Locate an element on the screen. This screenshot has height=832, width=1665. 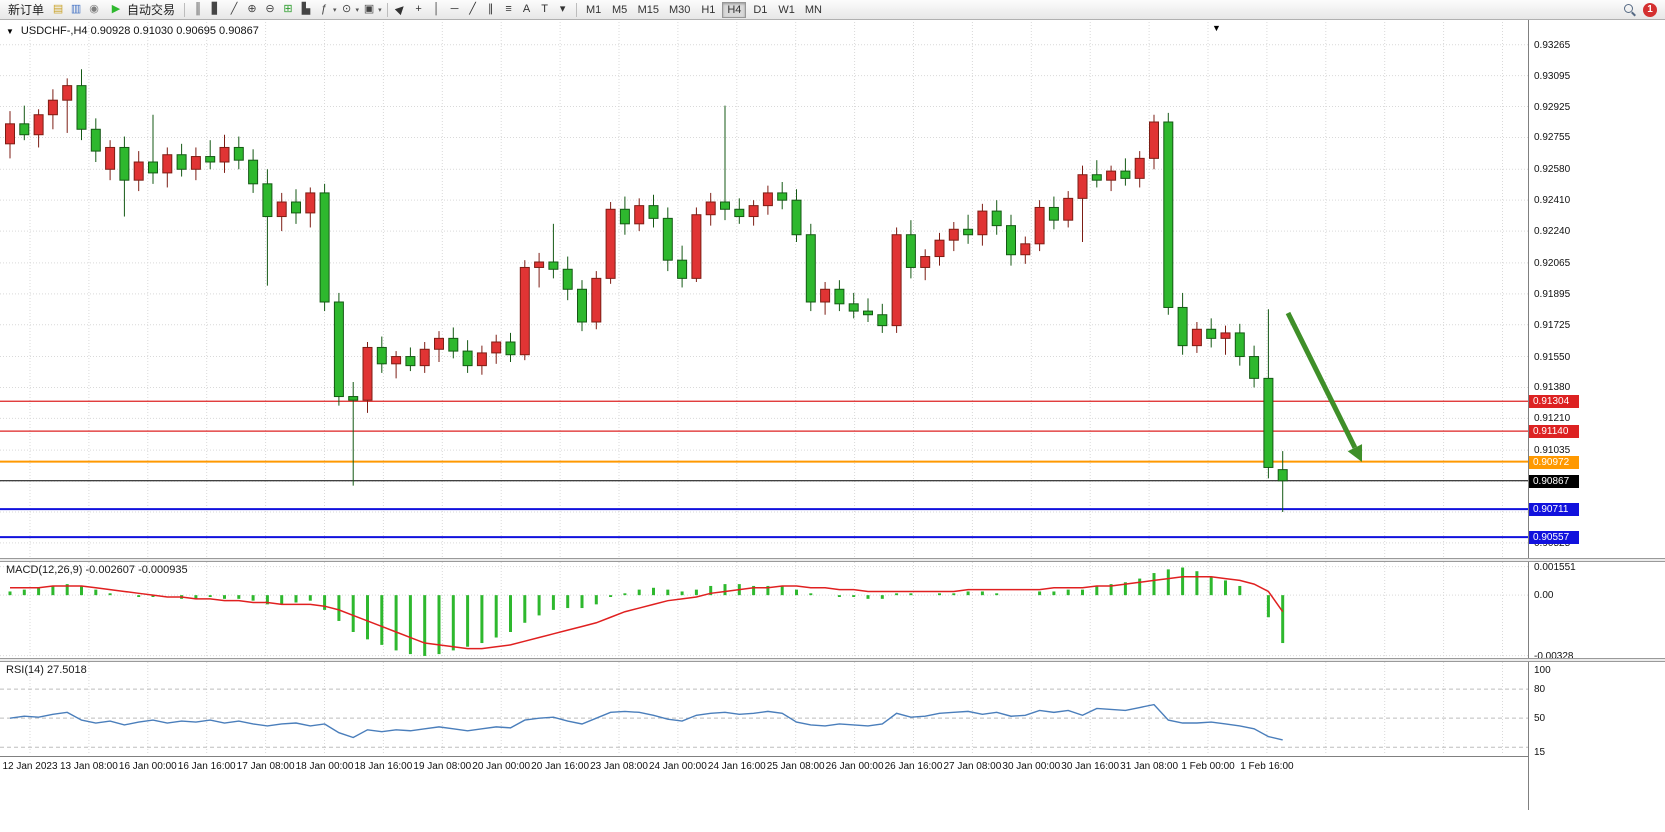
axis-price-label: 0.93265 is located at coordinates (1552, 45).